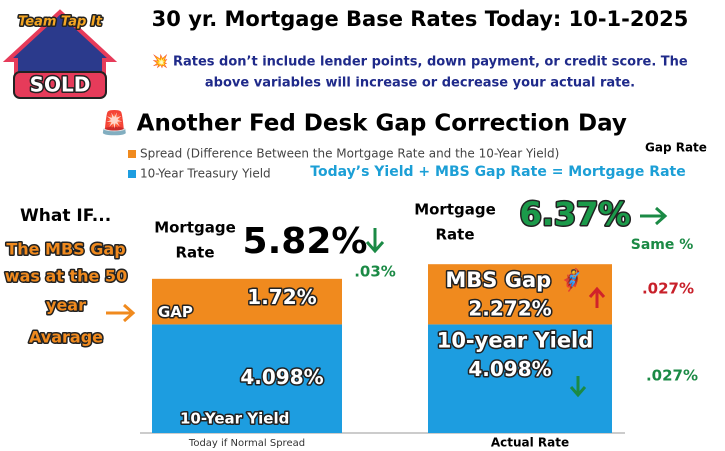  I want to click on what-if-note: Avarage, so click(66, 337).